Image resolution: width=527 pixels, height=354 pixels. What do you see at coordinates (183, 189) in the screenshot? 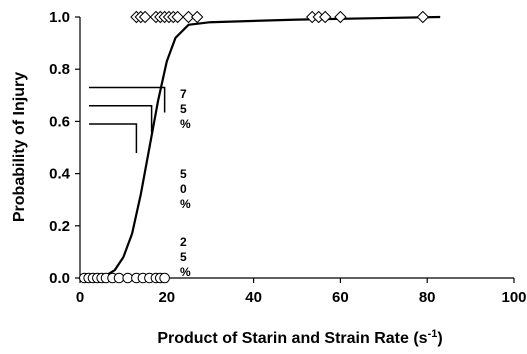
I see `annotation-label-50-percent: 0` at bounding box center [183, 189].